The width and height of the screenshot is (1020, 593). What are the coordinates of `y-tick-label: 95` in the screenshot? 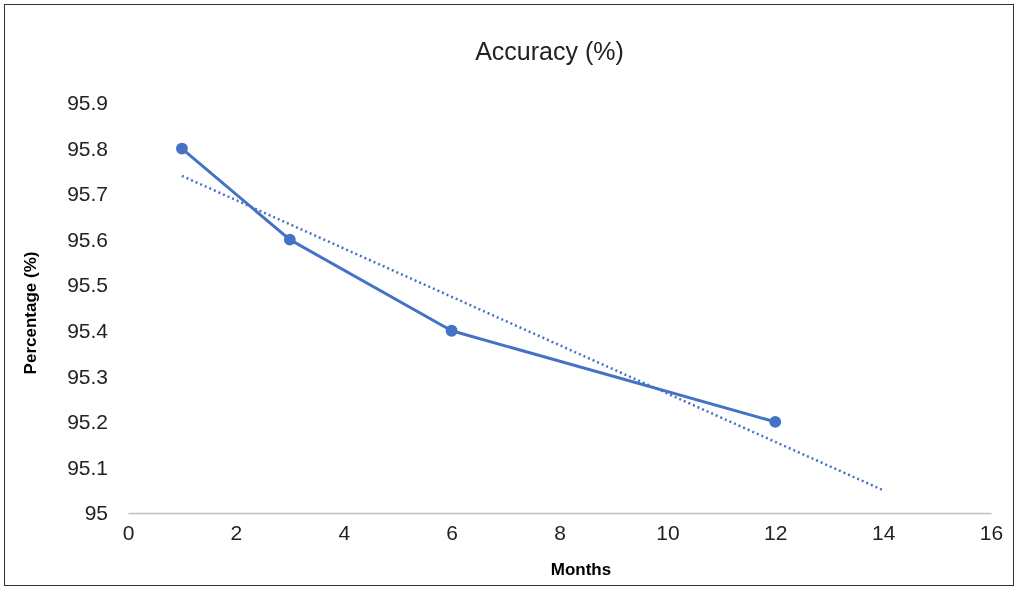 It's located at (96, 513).